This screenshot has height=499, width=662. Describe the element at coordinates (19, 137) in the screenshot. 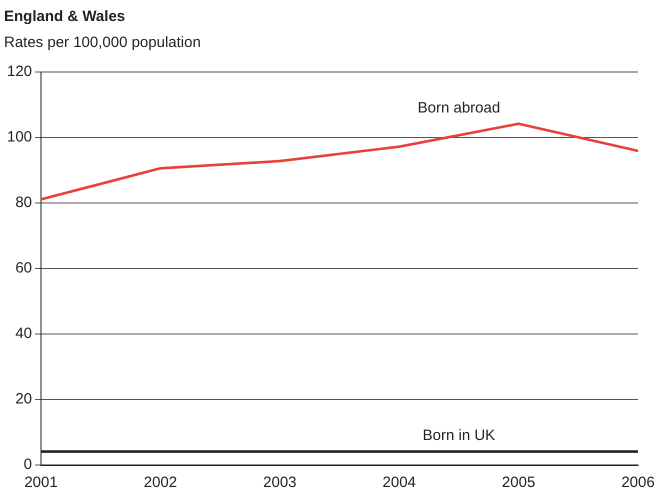

I see `y-tick-label: 100` at that location.